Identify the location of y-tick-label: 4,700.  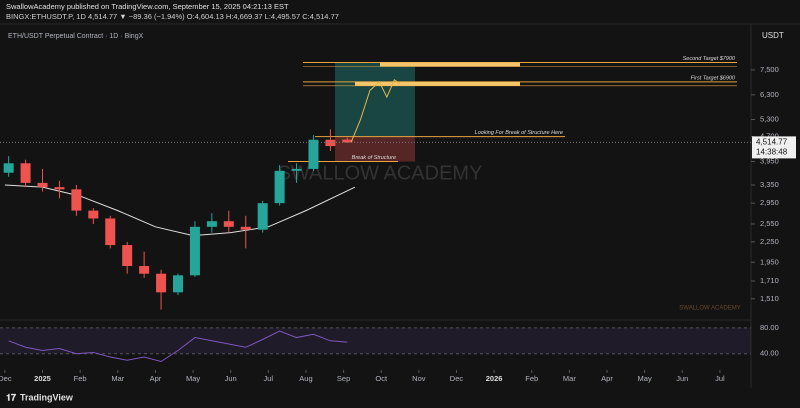
(769, 136).